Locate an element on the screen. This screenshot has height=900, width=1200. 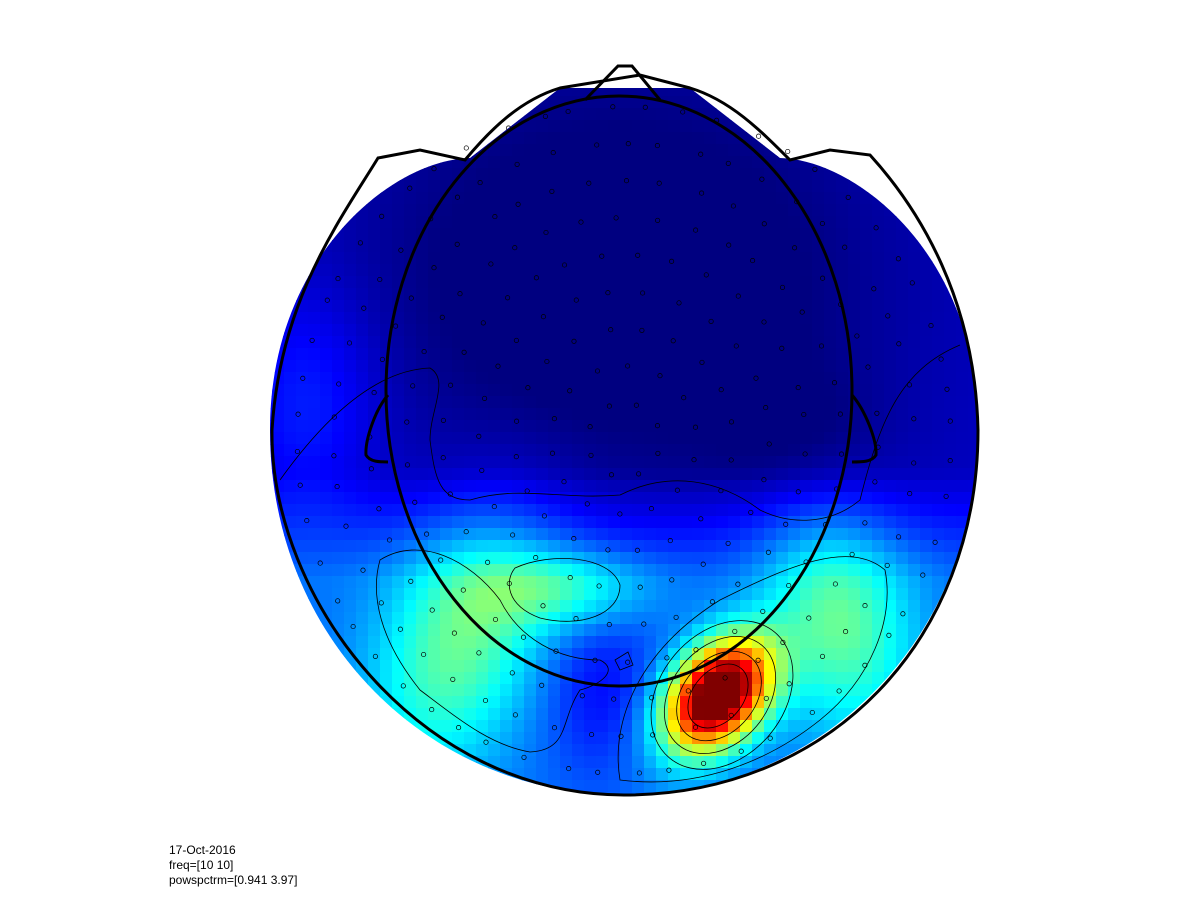
nose-outline is located at coordinates (622, 83).